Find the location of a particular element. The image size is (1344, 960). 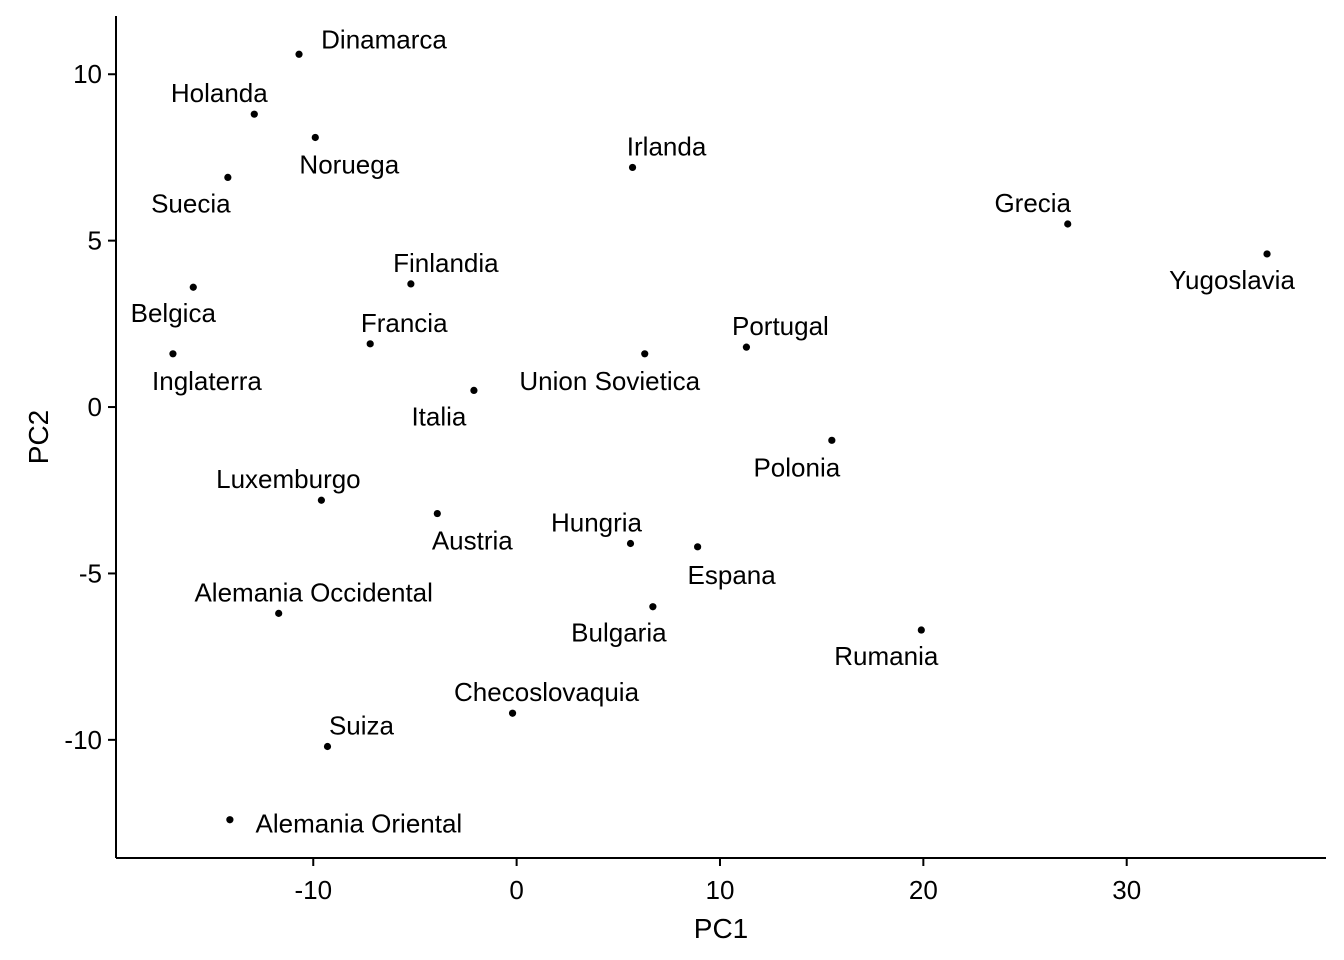

point-label: Polonia is located at coordinates (796, 467).